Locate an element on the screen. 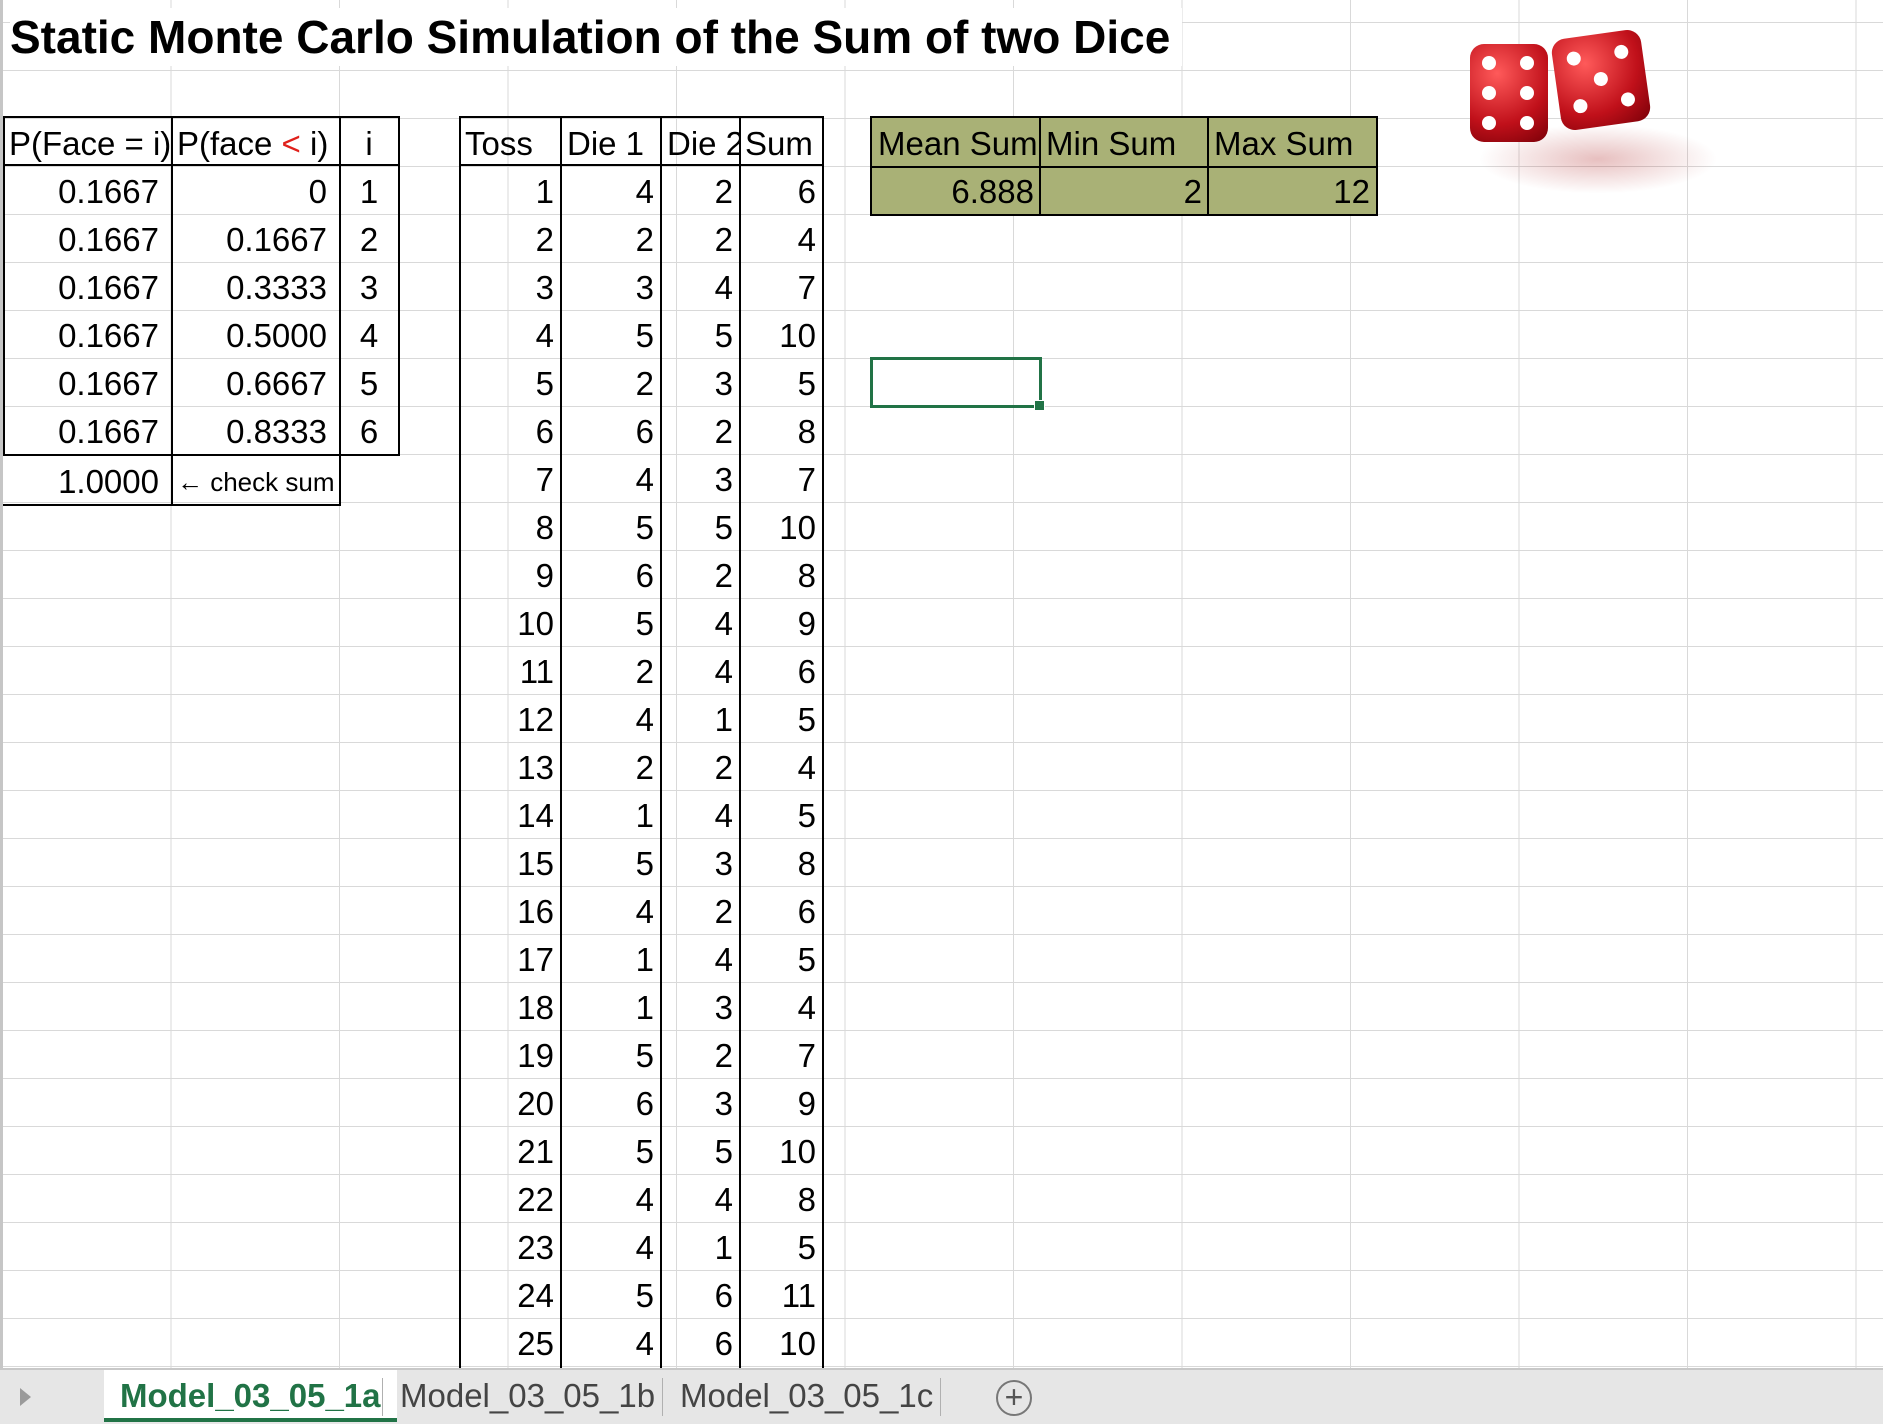  check-sum-label: ← check sum is located at coordinates (256, 482).